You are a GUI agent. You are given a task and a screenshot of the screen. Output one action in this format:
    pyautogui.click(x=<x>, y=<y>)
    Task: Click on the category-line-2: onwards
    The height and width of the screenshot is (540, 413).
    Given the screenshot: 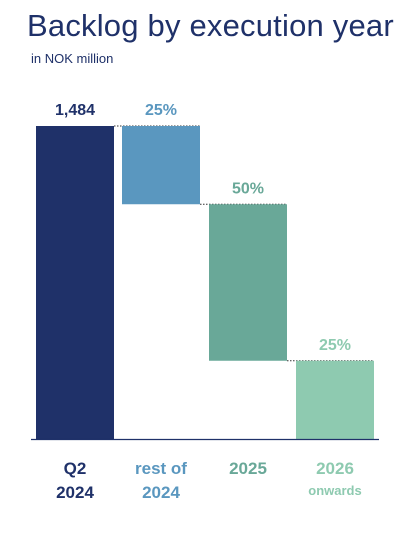 What is the action you would take?
    pyautogui.click(x=335, y=490)
    